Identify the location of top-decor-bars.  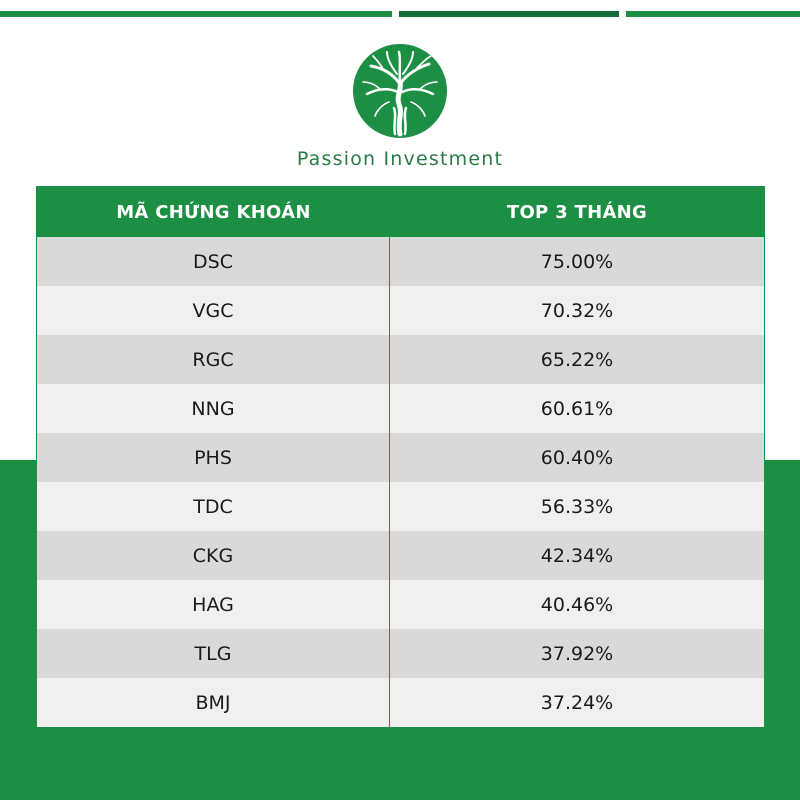
(400, 14).